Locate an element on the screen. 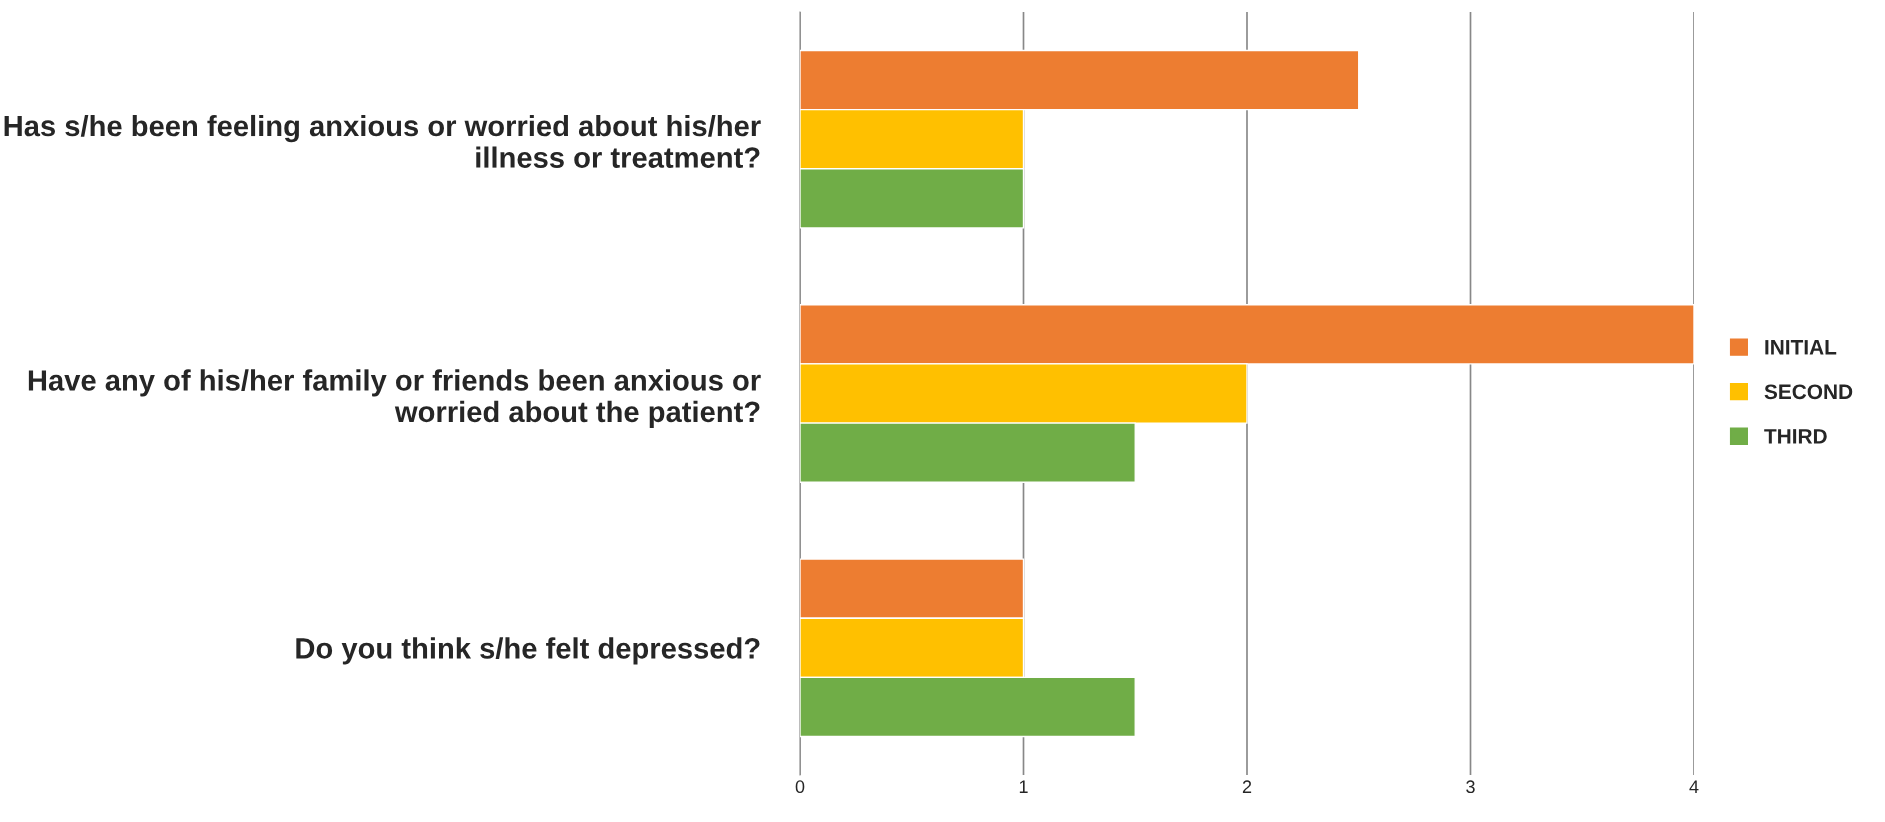 The height and width of the screenshot is (822, 1885). y-tick-label: Have any of his/her family or friends been anxious or worried about the patient? is located at coordinates (394, 398).